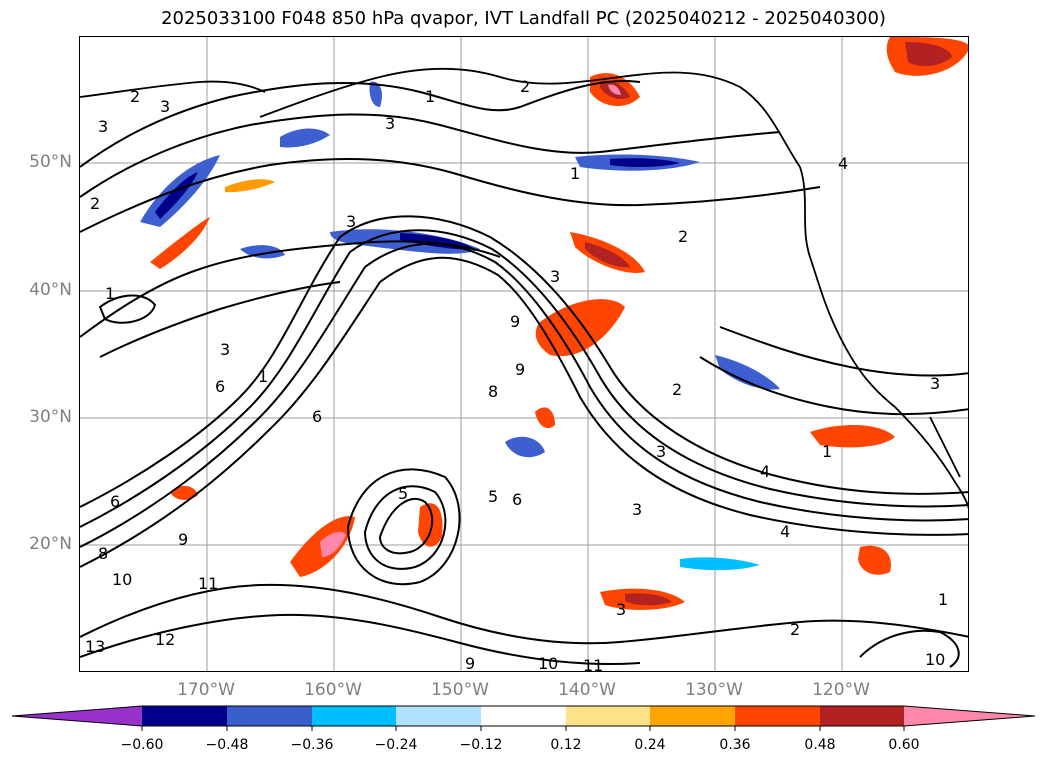 This screenshot has width=1047, height=765. Describe the element at coordinates (648, 599) in the screenshot. I see `pos-blob-tropical-south-dark` at that location.